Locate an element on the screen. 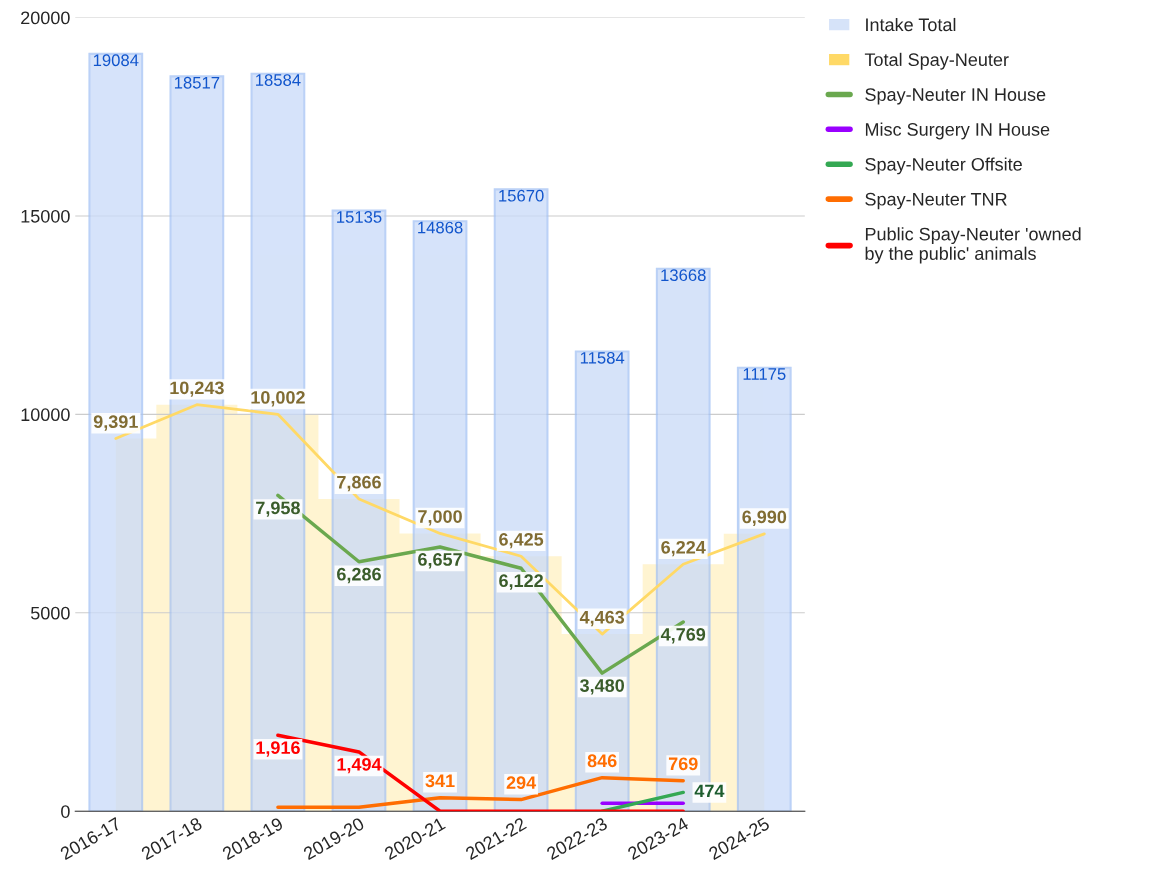 The image size is (1158, 877). data-label: 6,425 is located at coordinates (521, 540).